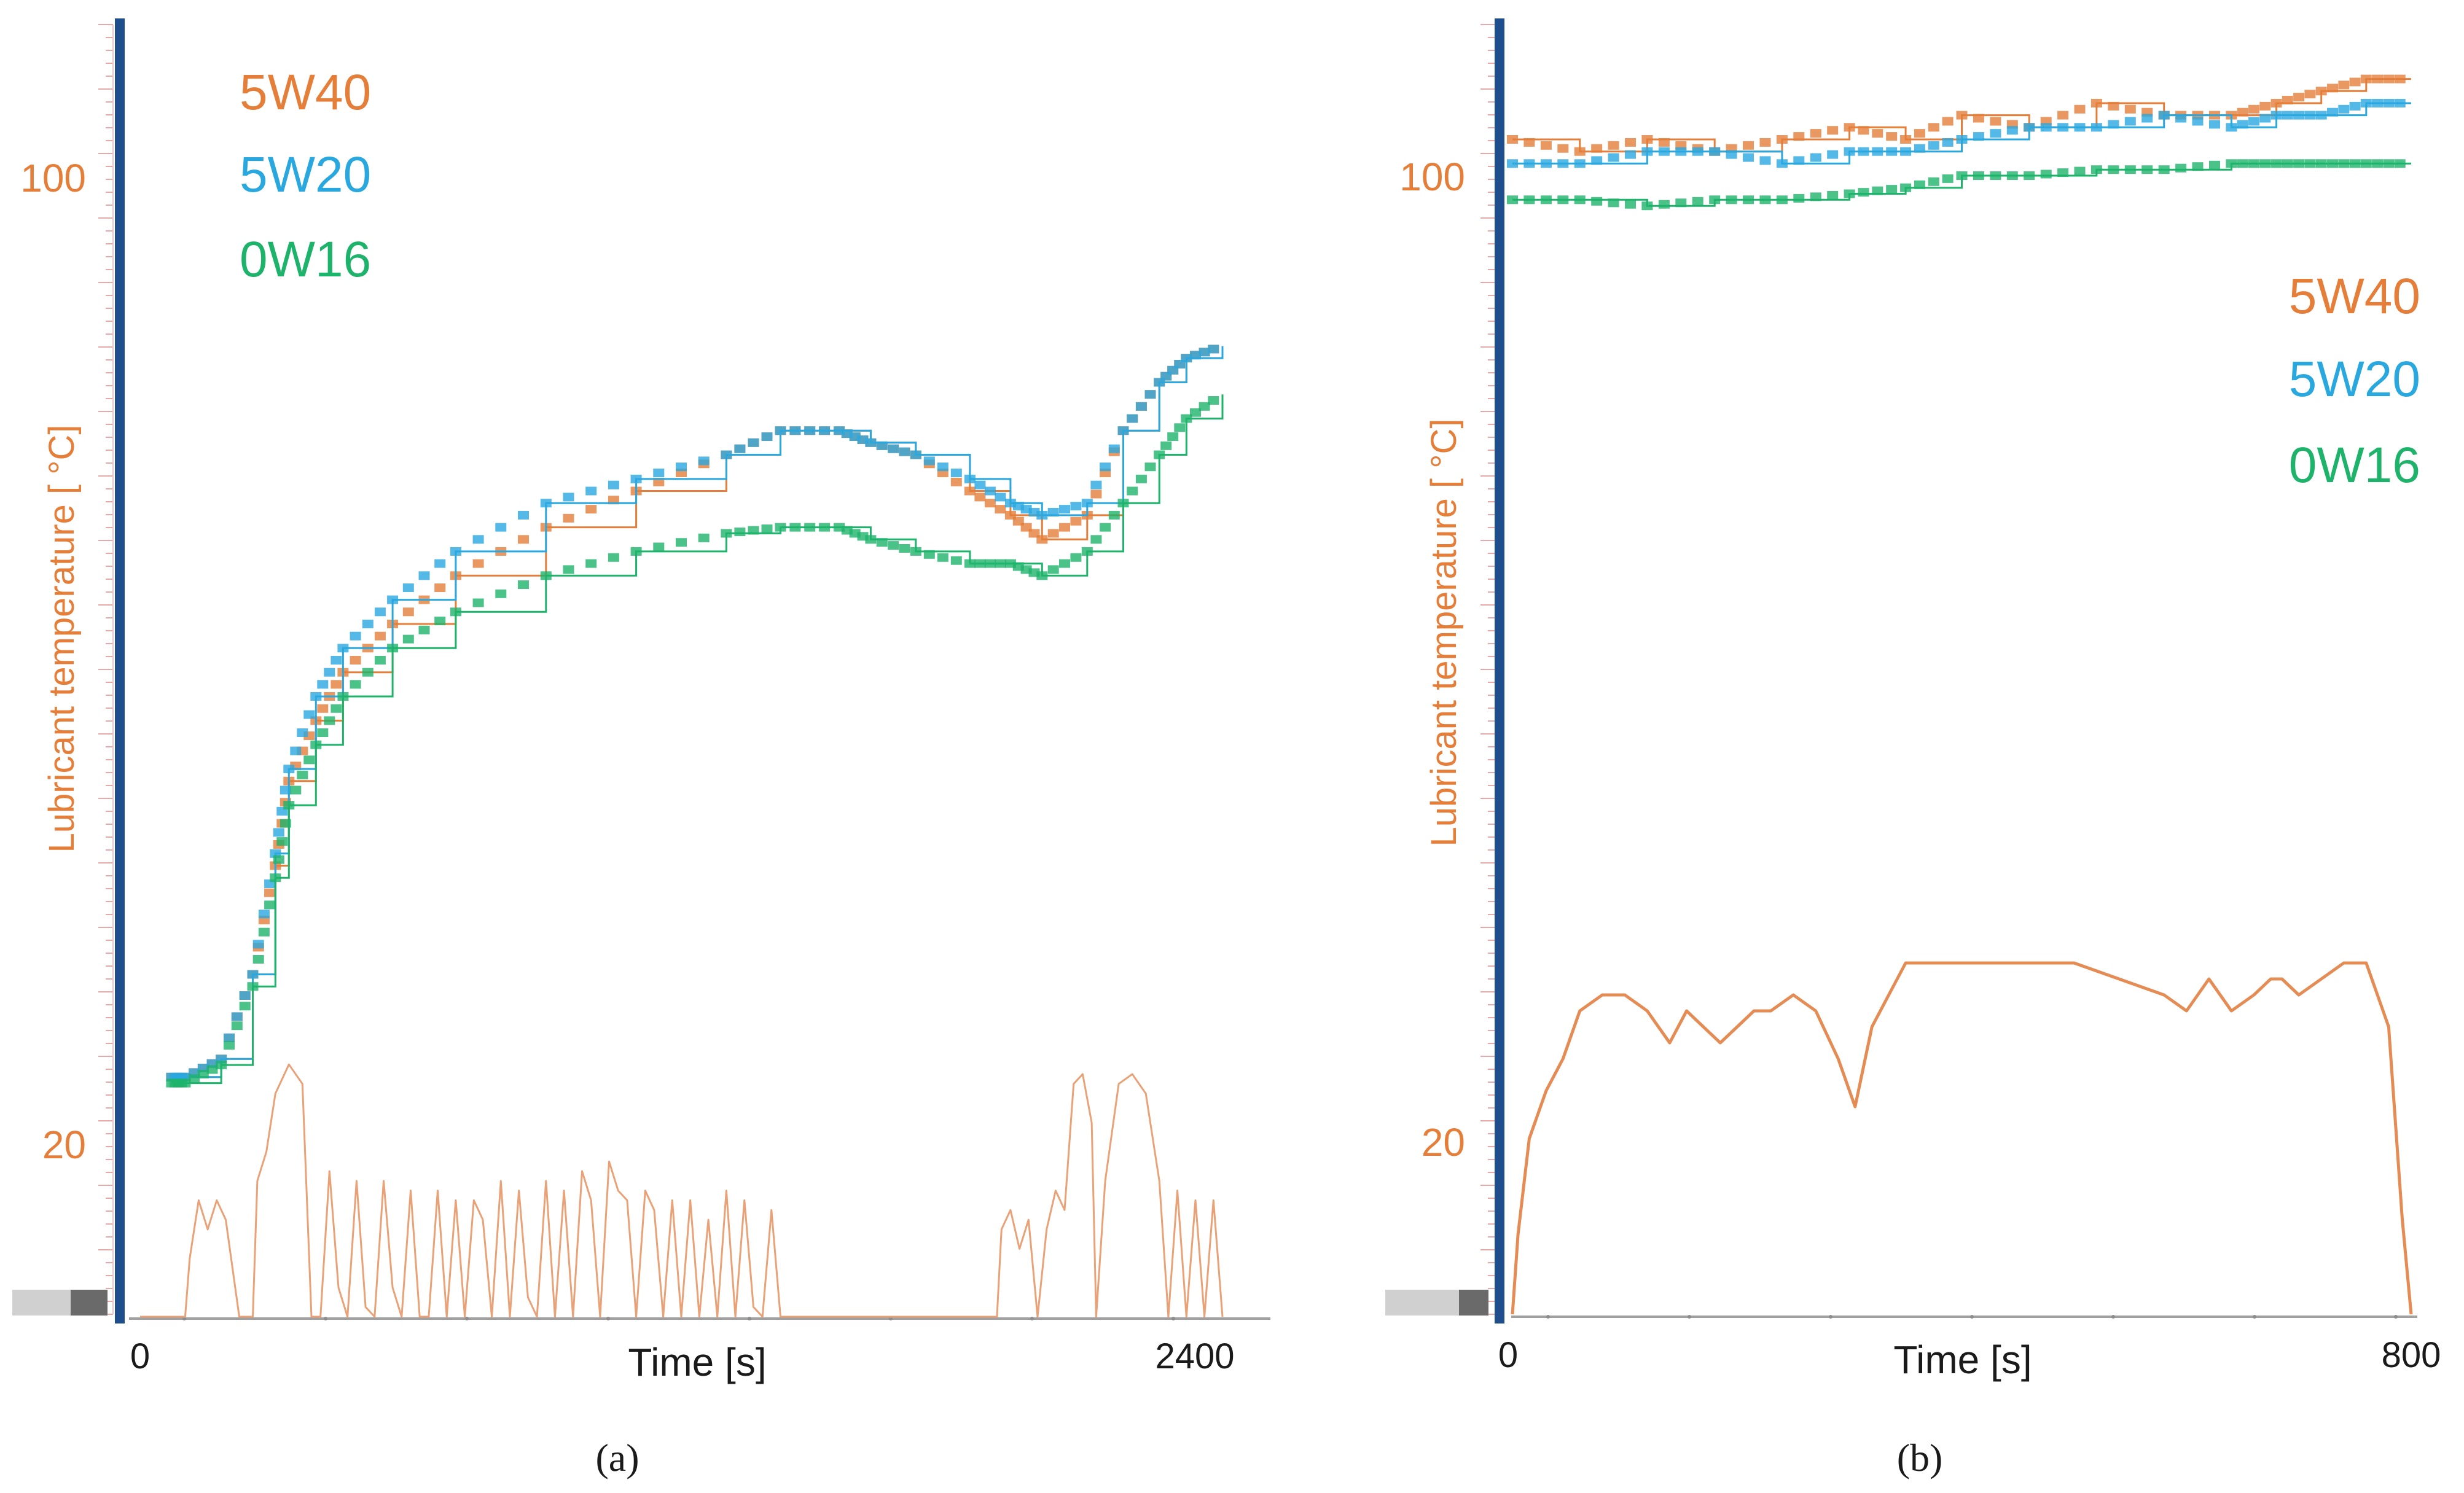 The height and width of the screenshot is (1493, 2464). What do you see at coordinates (120, 670) in the screenshot?
I see `panel-a-y-axis-bar` at bounding box center [120, 670].